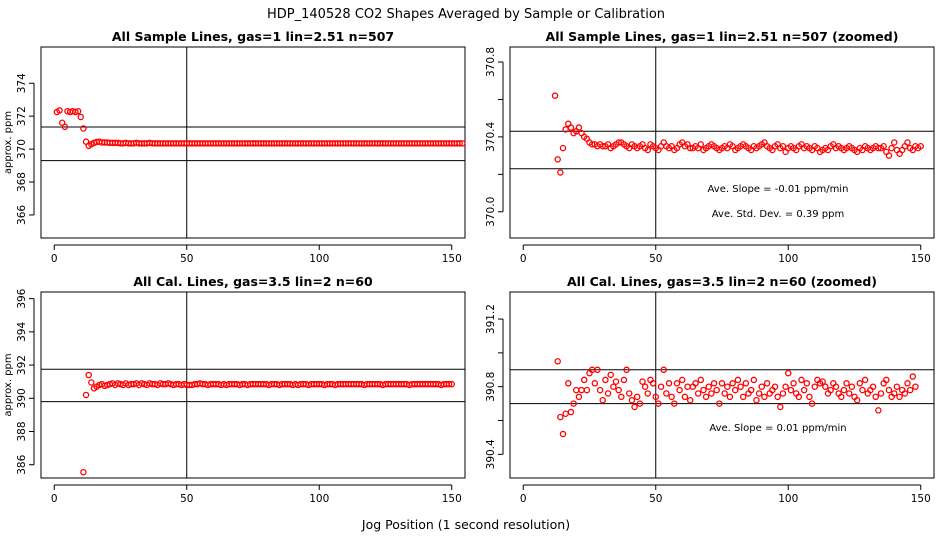 This screenshot has width=936, height=540. I want to click on y-tick-label: 370.8, so click(491, 62).